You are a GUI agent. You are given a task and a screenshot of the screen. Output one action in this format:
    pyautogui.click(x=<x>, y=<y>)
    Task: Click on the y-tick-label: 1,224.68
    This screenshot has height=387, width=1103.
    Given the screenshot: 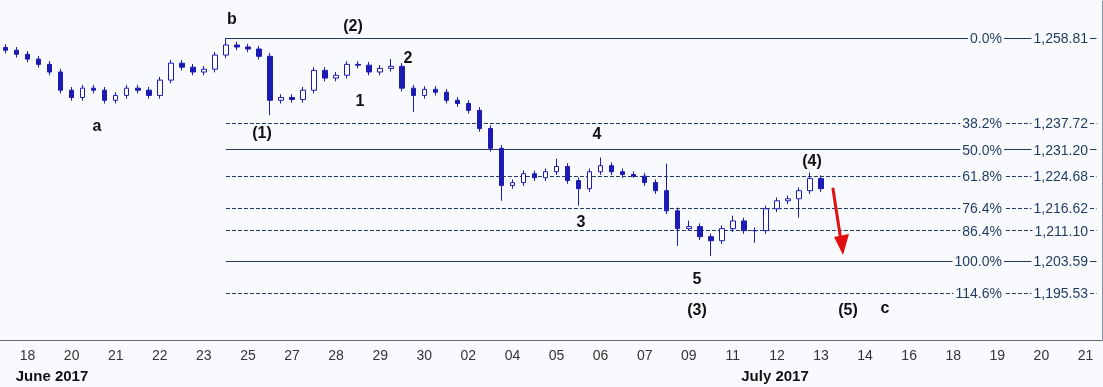 What is the action you would take?
    pyautogui.click(x=1061, y=175)
    